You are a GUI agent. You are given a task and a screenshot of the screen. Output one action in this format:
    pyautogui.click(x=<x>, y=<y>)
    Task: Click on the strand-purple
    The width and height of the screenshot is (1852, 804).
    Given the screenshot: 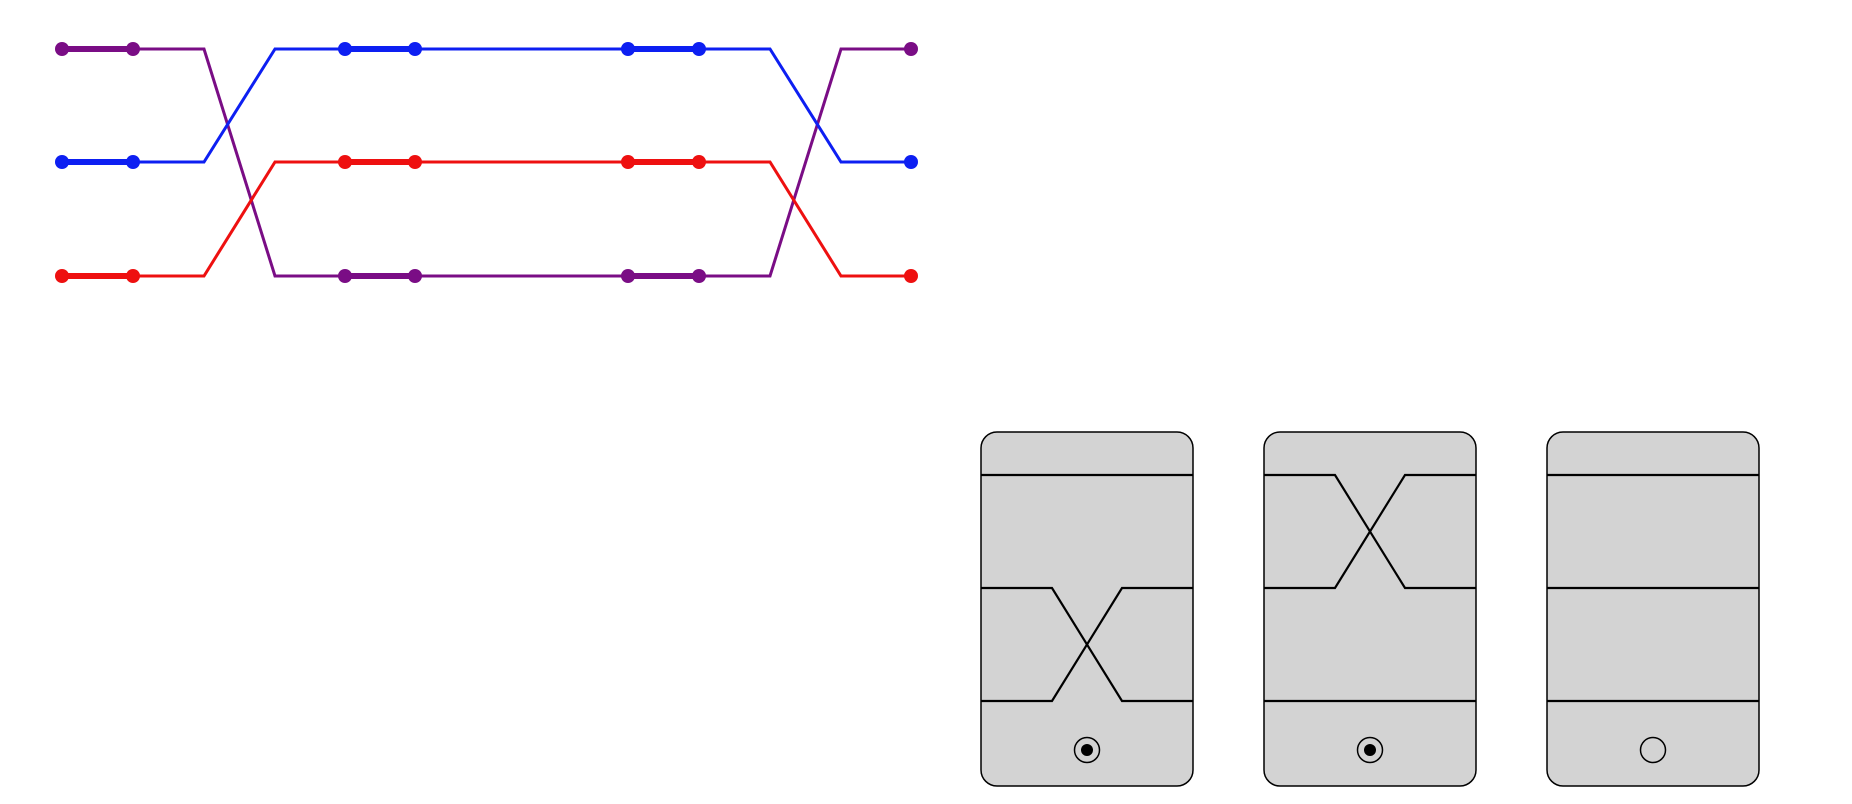 What is the action you would take?
    pyautogui.click(x=486, y=162)
    